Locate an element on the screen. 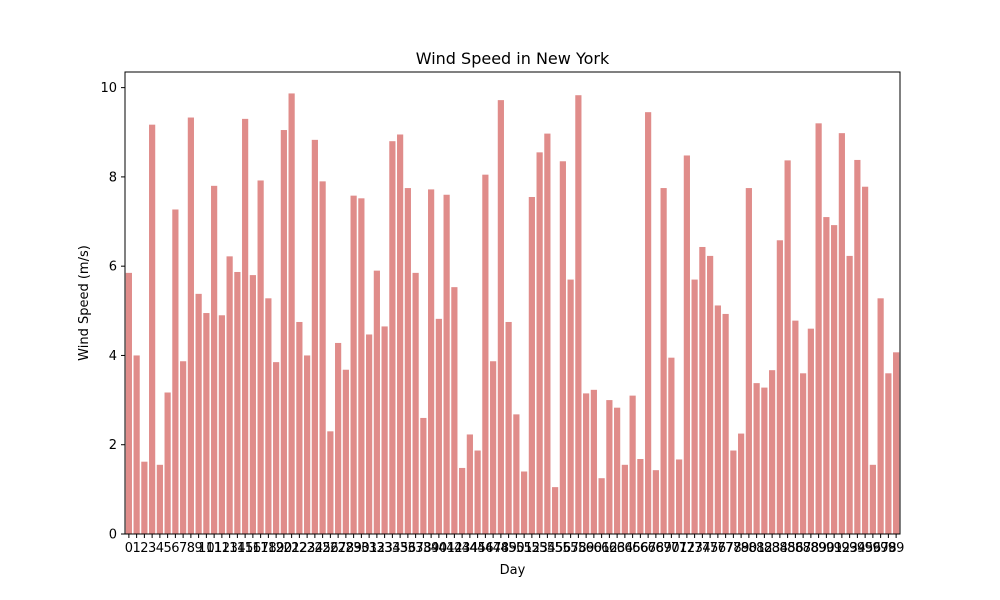  x-tick-label: 7 is located at coordinates (183, 548).